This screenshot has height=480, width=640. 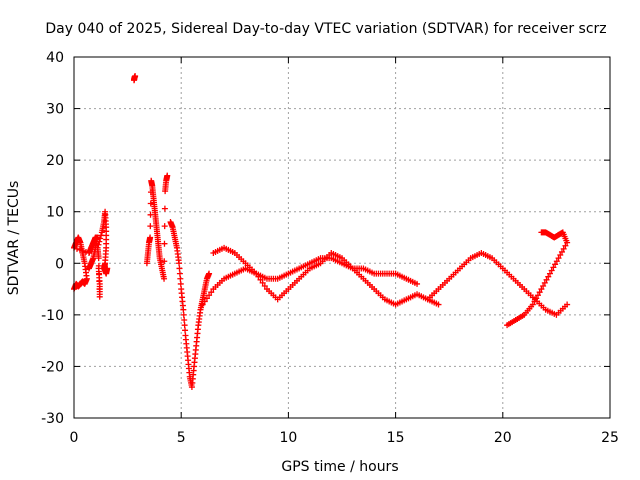 What do you see at coordinates (55, 161) in the screenshot?
I see `y-tick-label: 20` at bounding box center [55, 161].